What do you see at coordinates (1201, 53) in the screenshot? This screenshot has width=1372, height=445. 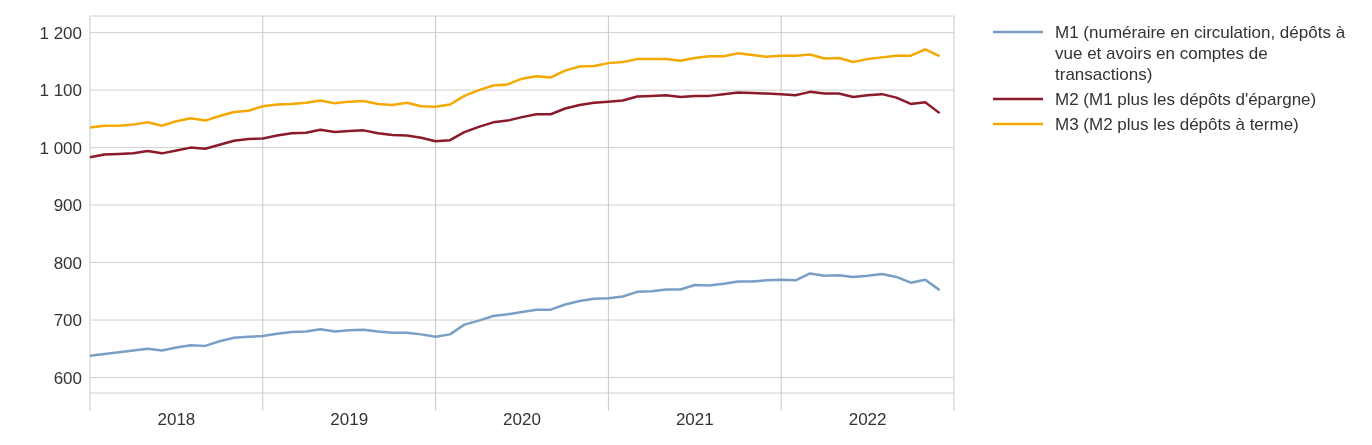 I see `legend-label: M1 (numéraire en circulation, dépôts à vue et avoirs en comptes de transactions)` at bounding box center [1201, 53].